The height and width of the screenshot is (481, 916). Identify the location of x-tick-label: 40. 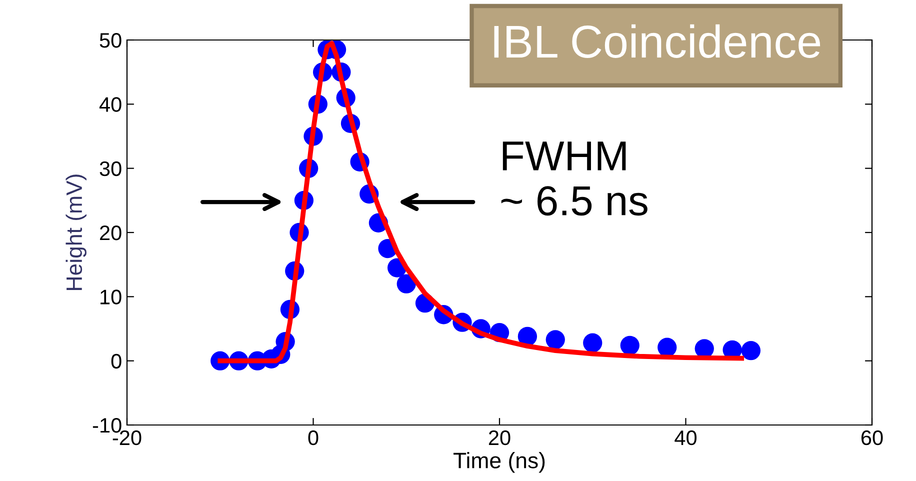
(685, 438).